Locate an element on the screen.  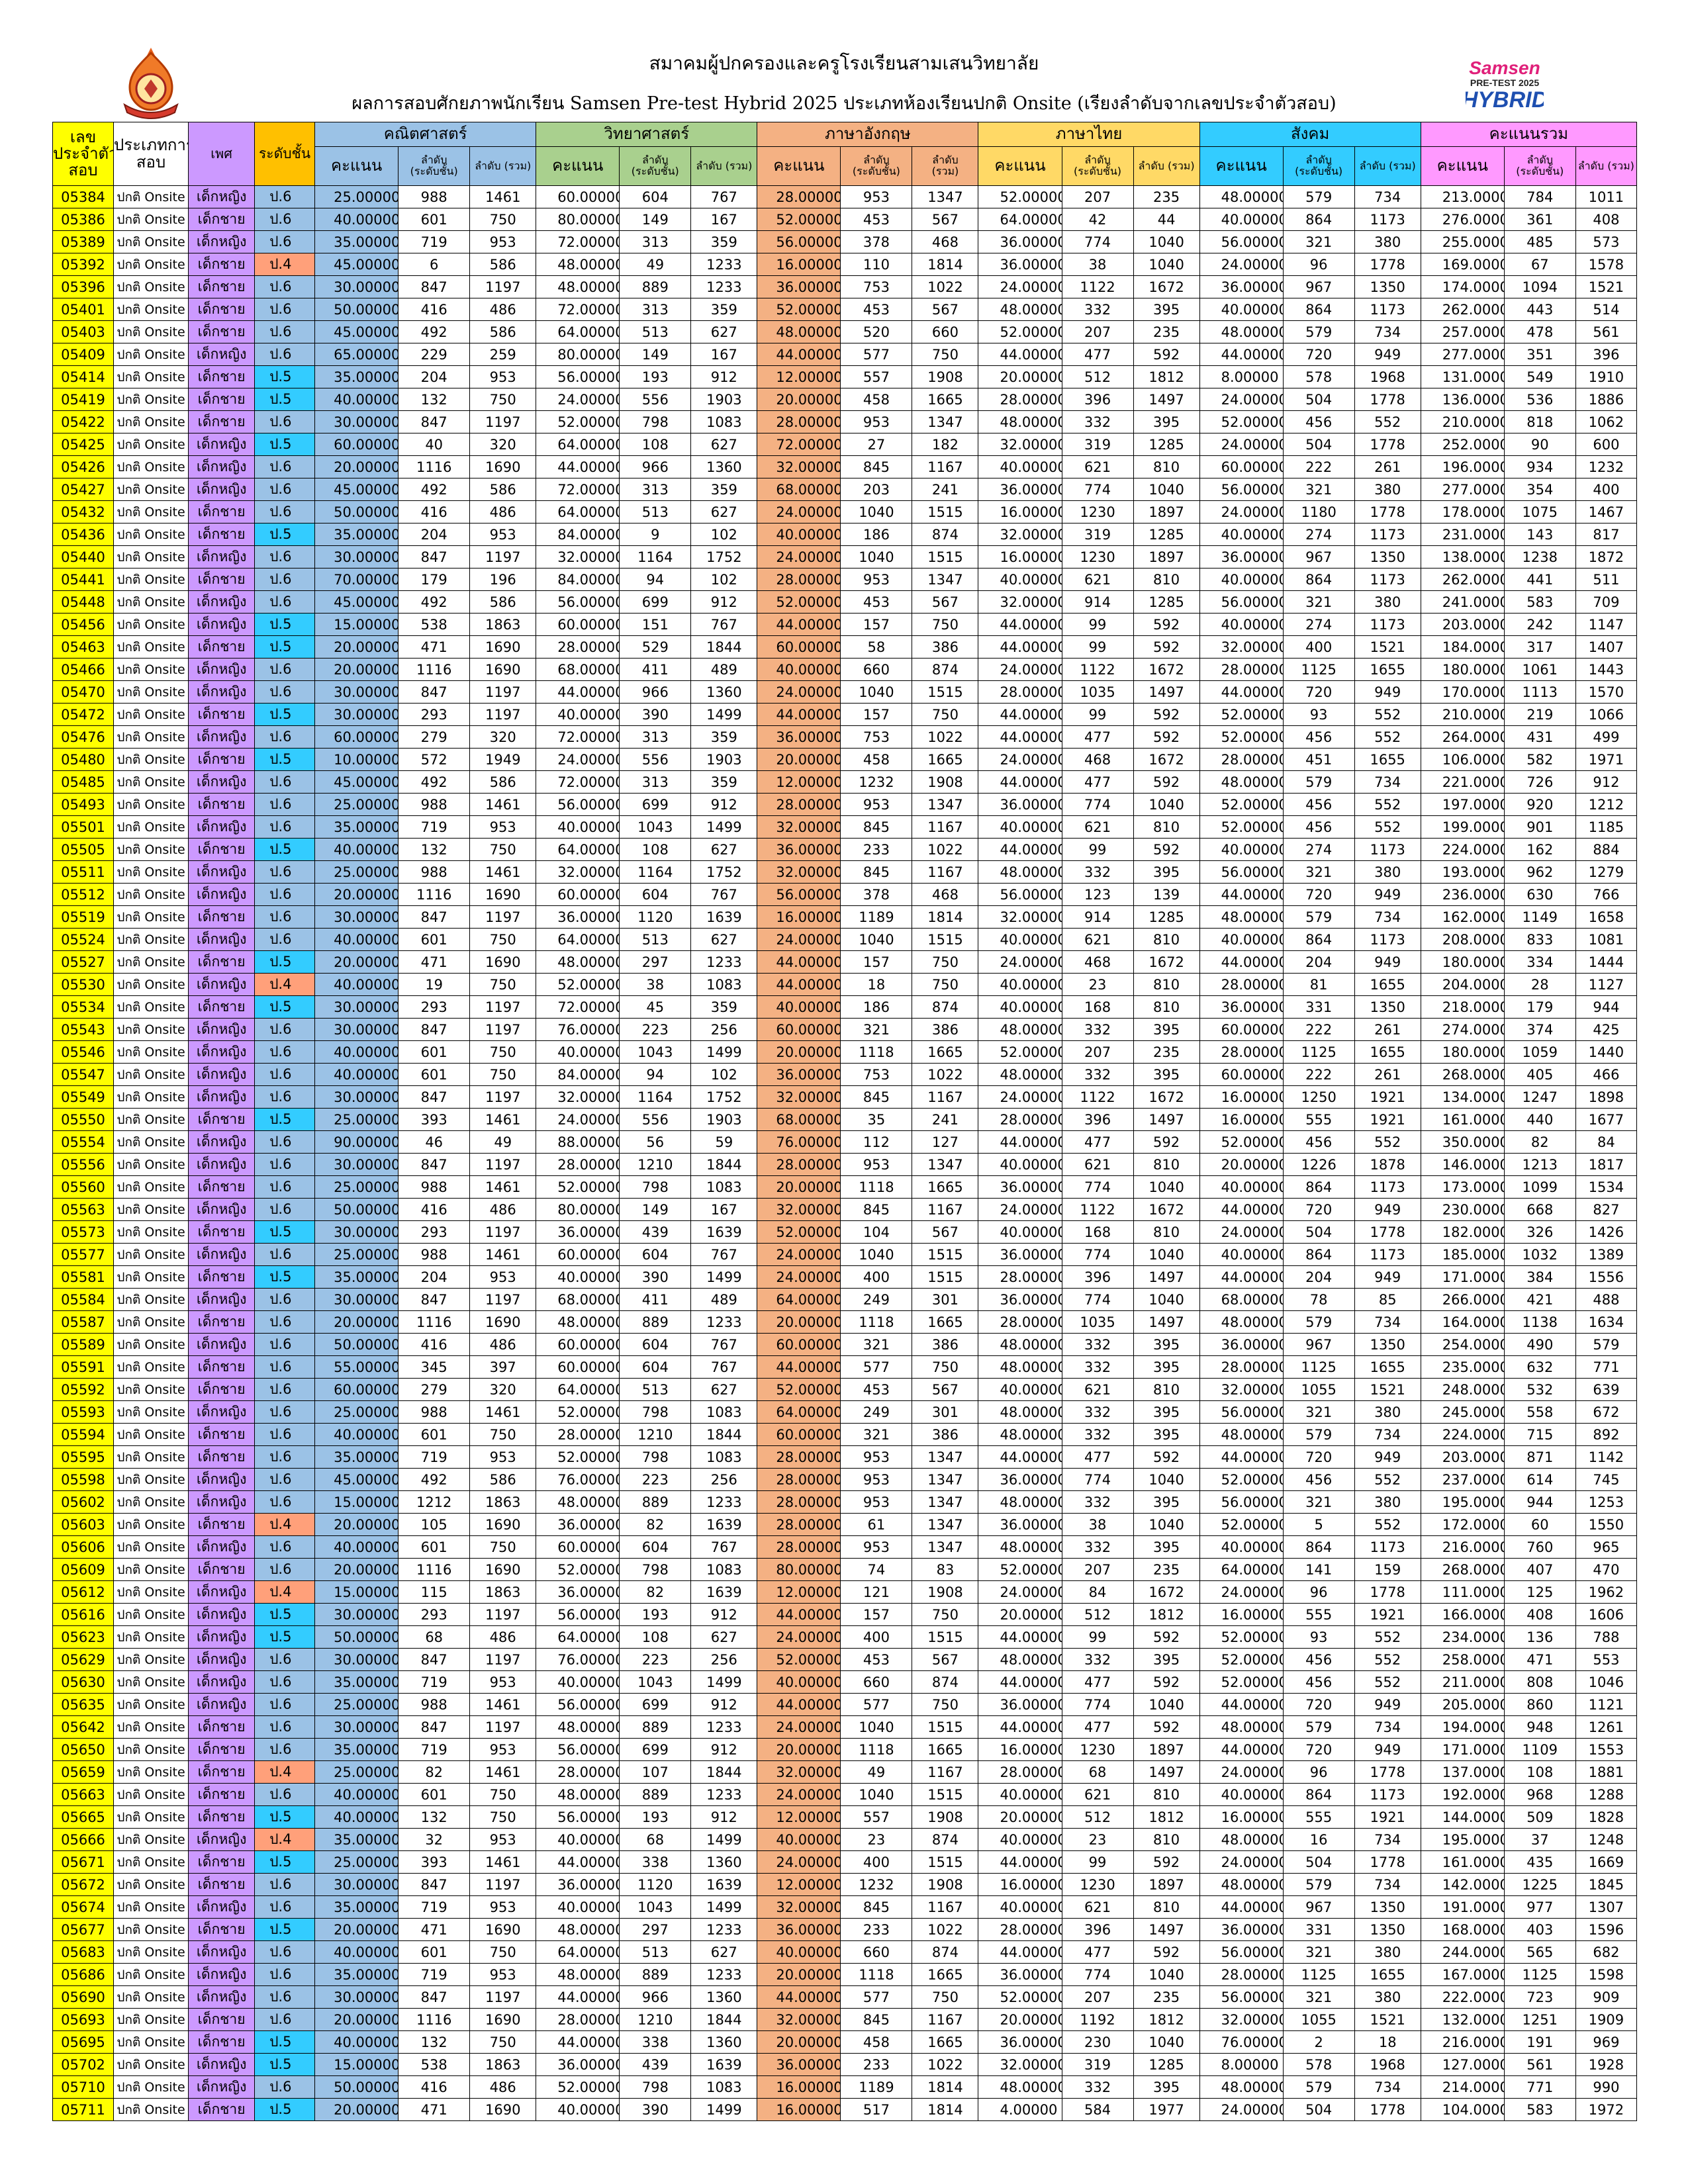
social-rank-all-cell: 380 is located at coordinates (1387, 602).